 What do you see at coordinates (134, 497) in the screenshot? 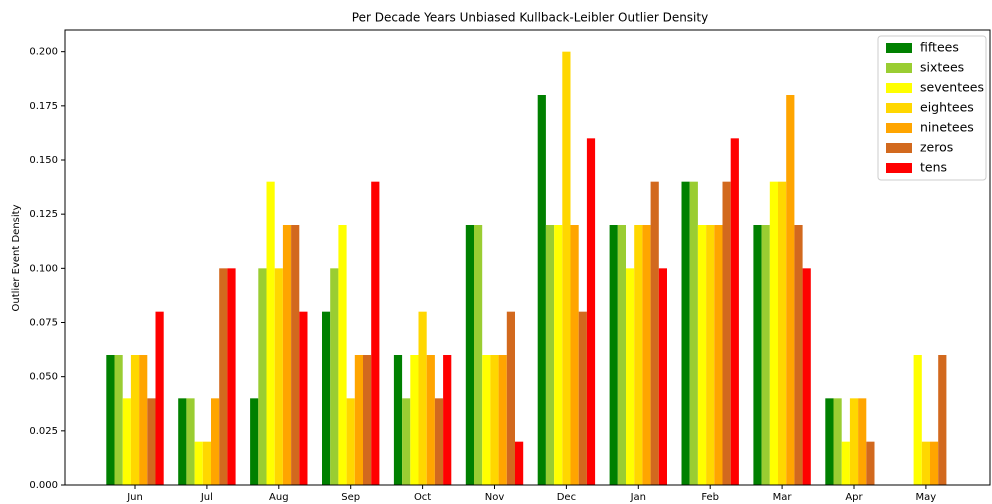
I see `x-tick-label: Jun` at bounding box center [134, 497].